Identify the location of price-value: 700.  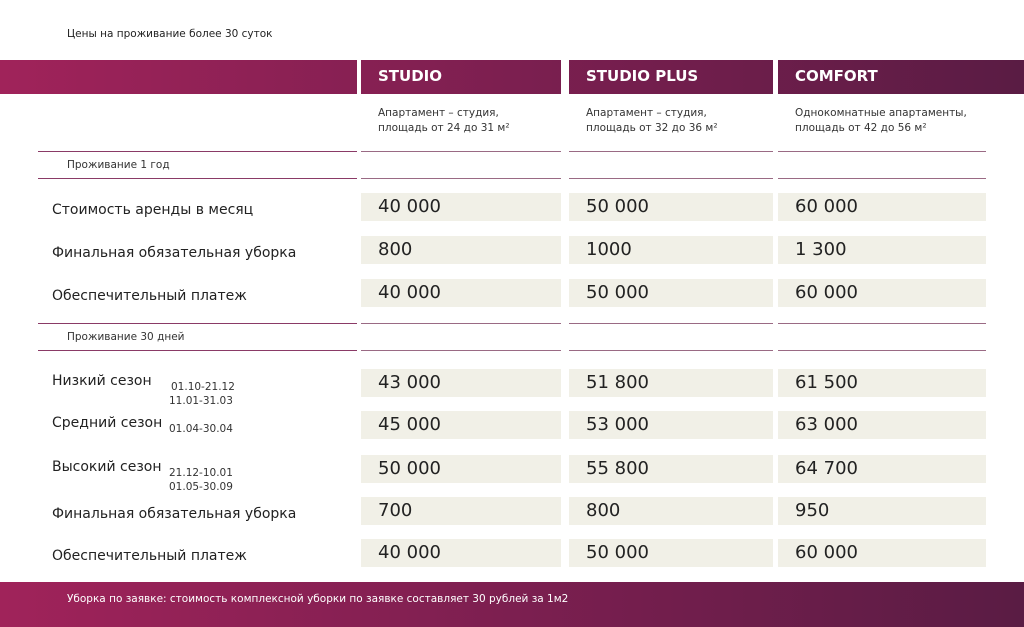
(395, 510).